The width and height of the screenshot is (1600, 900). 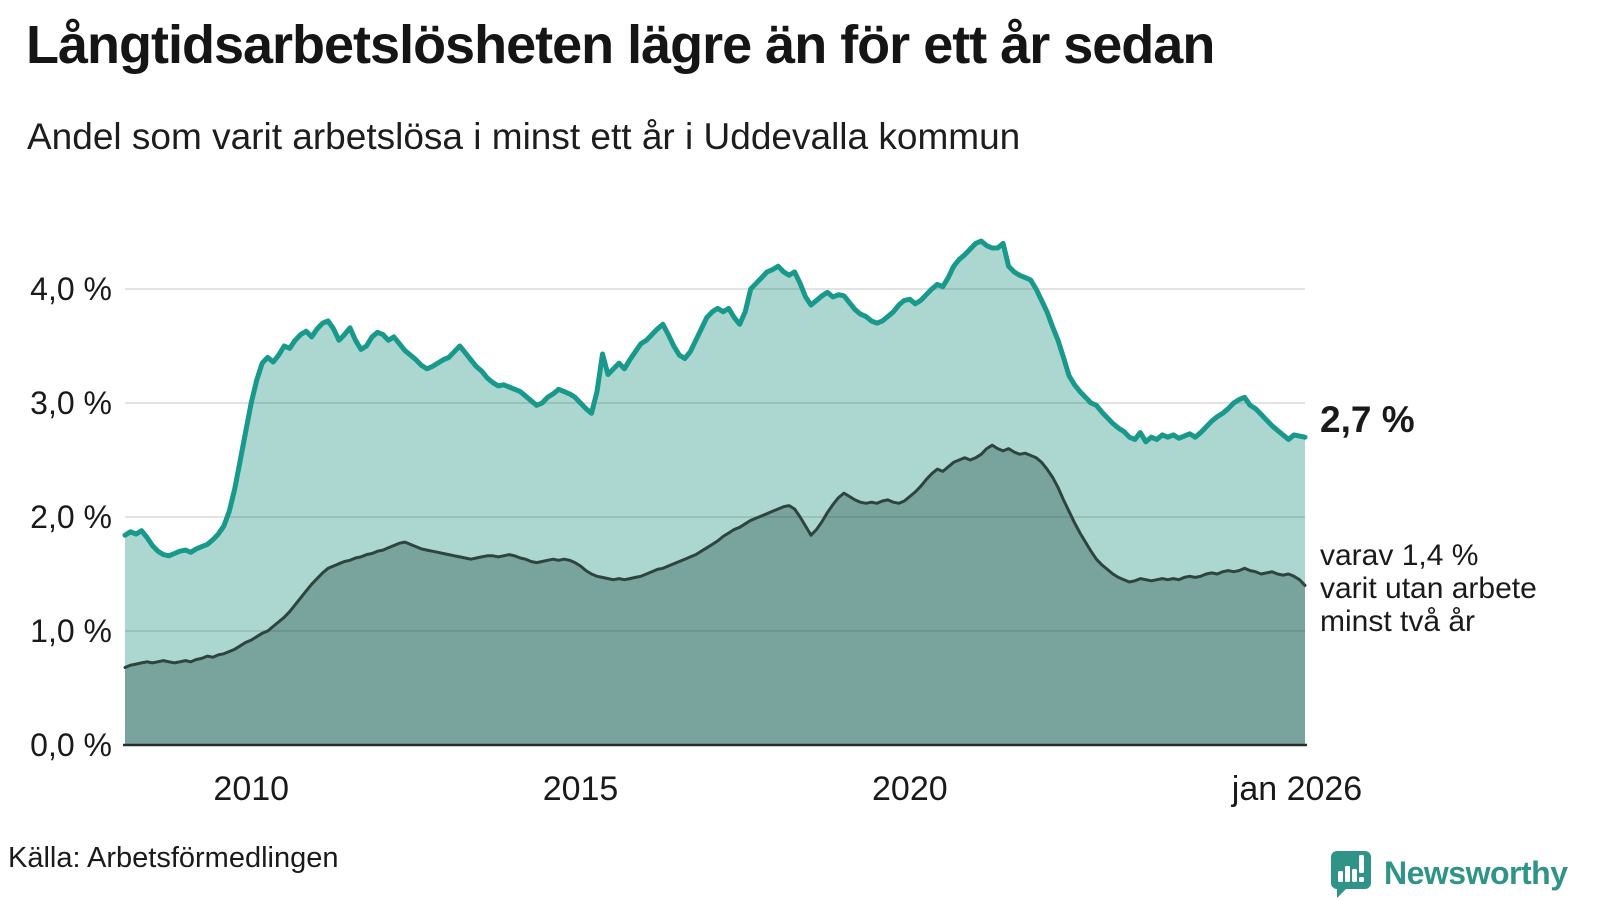 What do you see at coordinates (71, 745) in the screenshot?
I see `y-axis-label-0: 0,0 %` at bounding box center [71, 745].